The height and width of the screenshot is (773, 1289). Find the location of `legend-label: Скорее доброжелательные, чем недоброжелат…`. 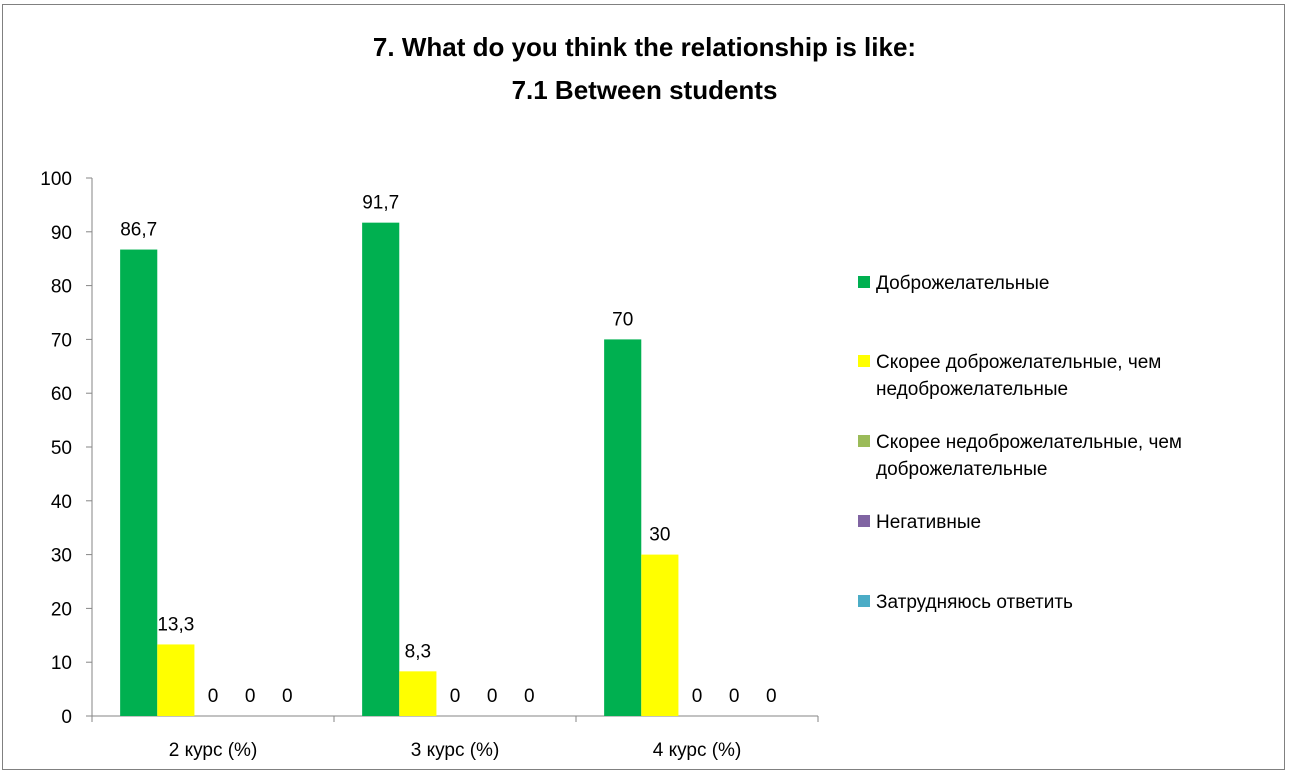

legend-label: Скорее доброжелательные, чем недоброжелат… is located at coordinates (1018, 376).